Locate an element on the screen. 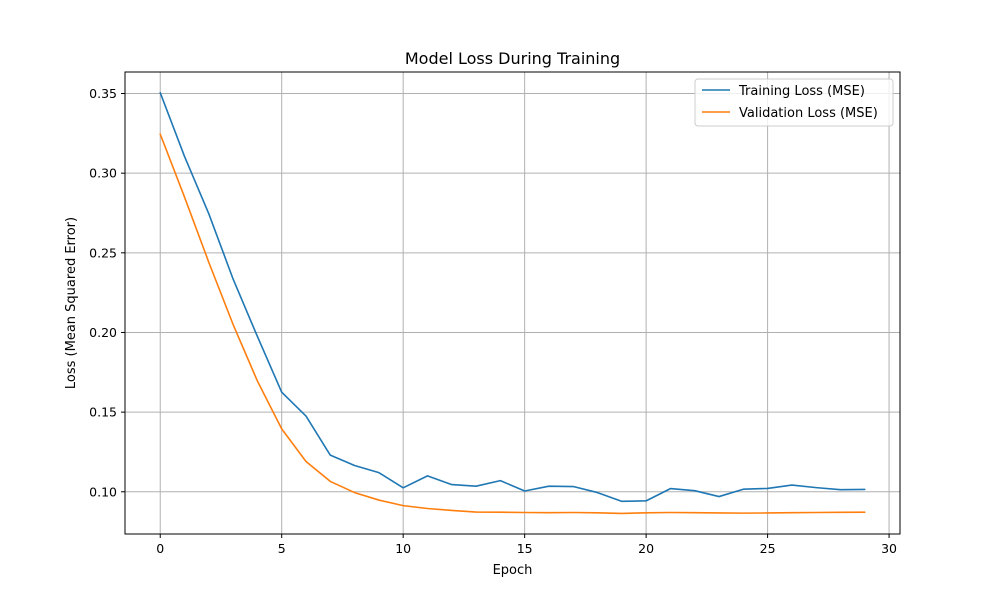 Image resolution: width=1000 pixels, height=600 pixels. legend-label-validation: Validation Loss (MSE) is located at coordinates (808, 113).